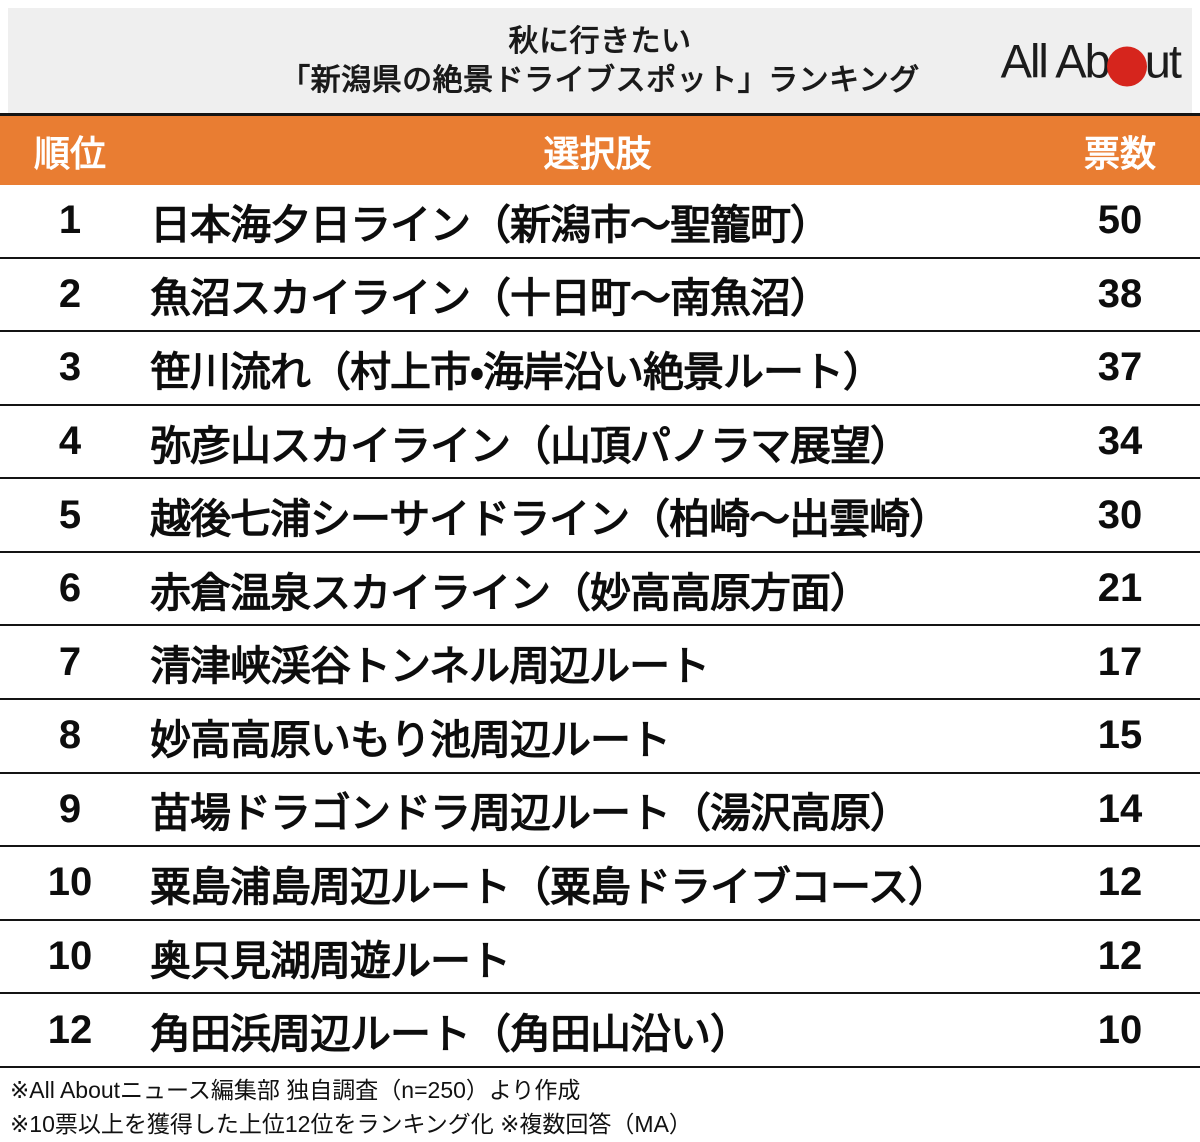  I want to click on logo-text-right: ut, so click(1163, 60).